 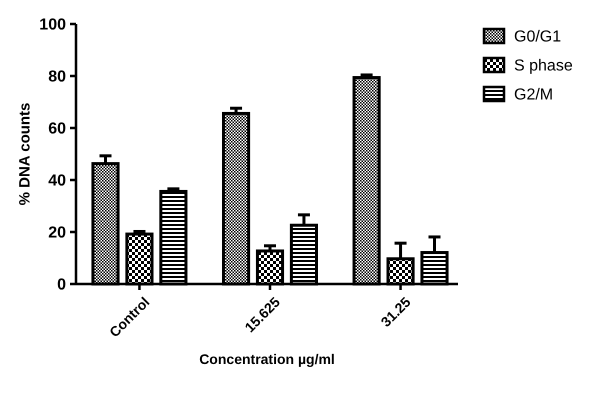 I want to click on y-tick-label: 20, so click(x=57, y=233).